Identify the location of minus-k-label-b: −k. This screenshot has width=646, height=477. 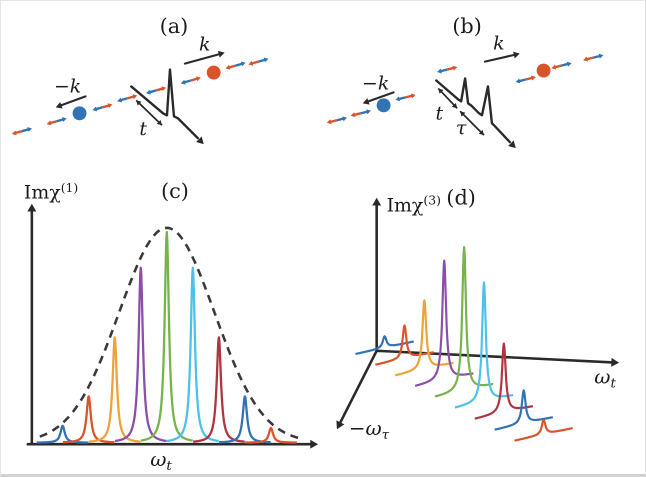
(375, 83).